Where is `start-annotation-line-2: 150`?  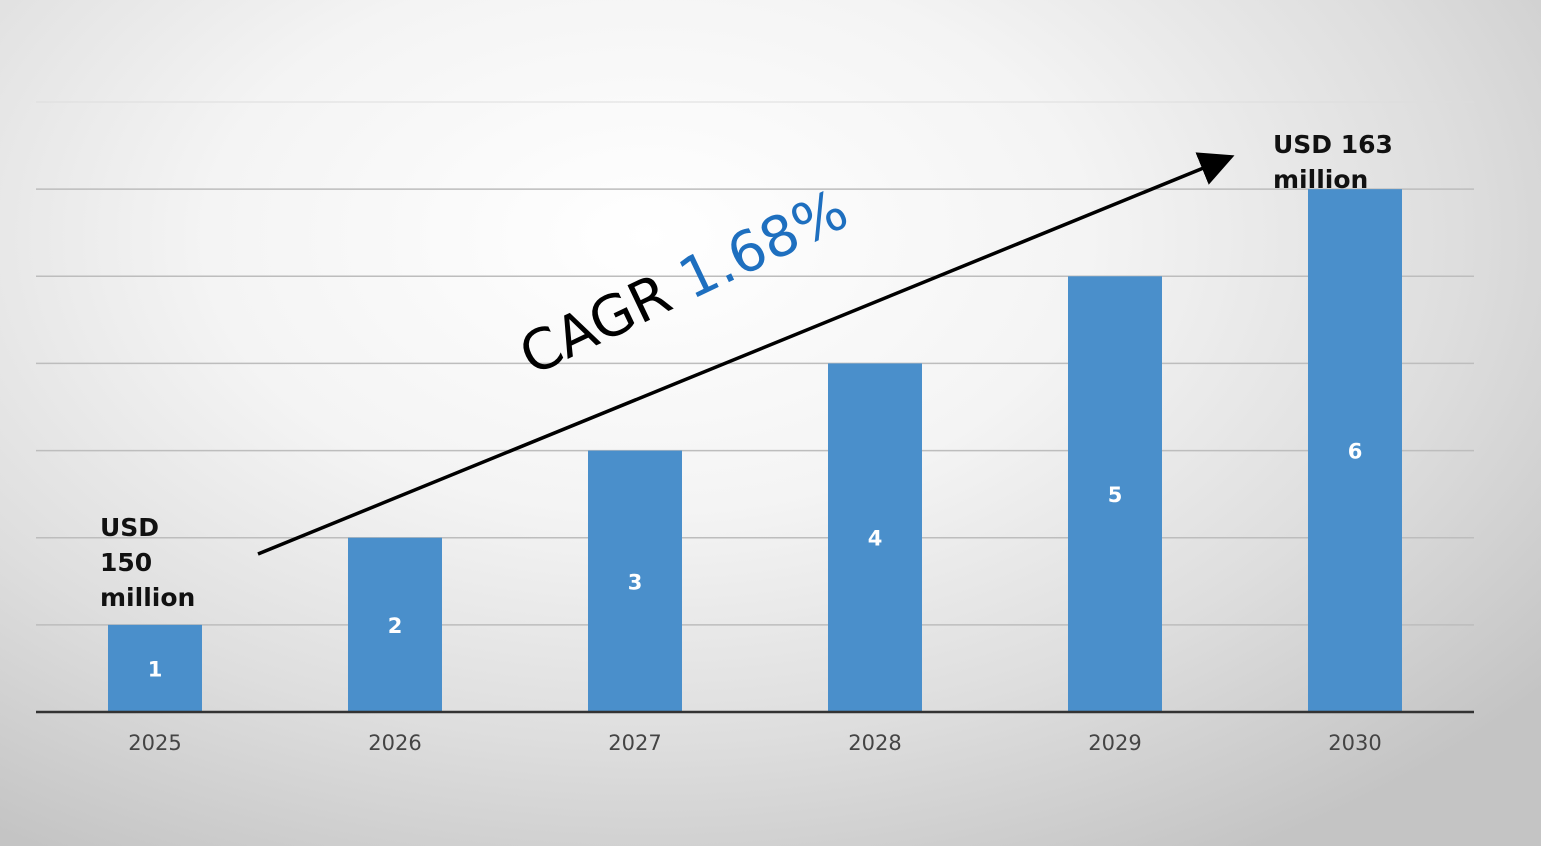 start-annotation-line-2: 150 is located at coordinates (126, 562).